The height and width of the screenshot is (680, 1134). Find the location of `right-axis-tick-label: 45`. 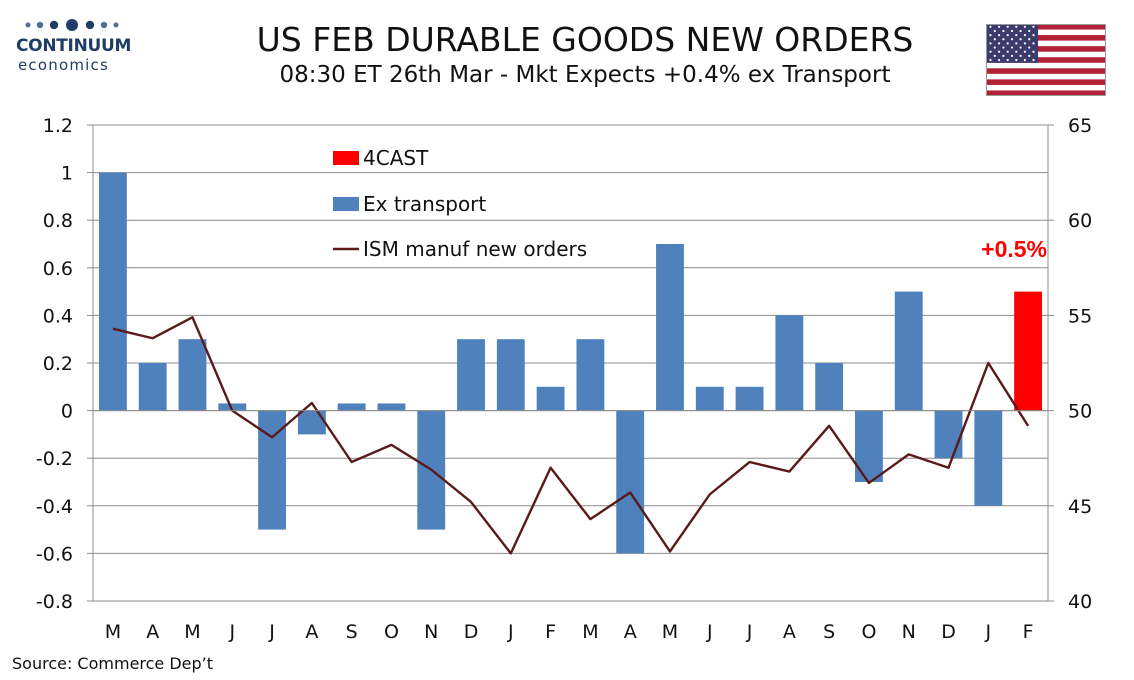

right-axis-tick-label: 45 is located at coordinates (1080, 507).